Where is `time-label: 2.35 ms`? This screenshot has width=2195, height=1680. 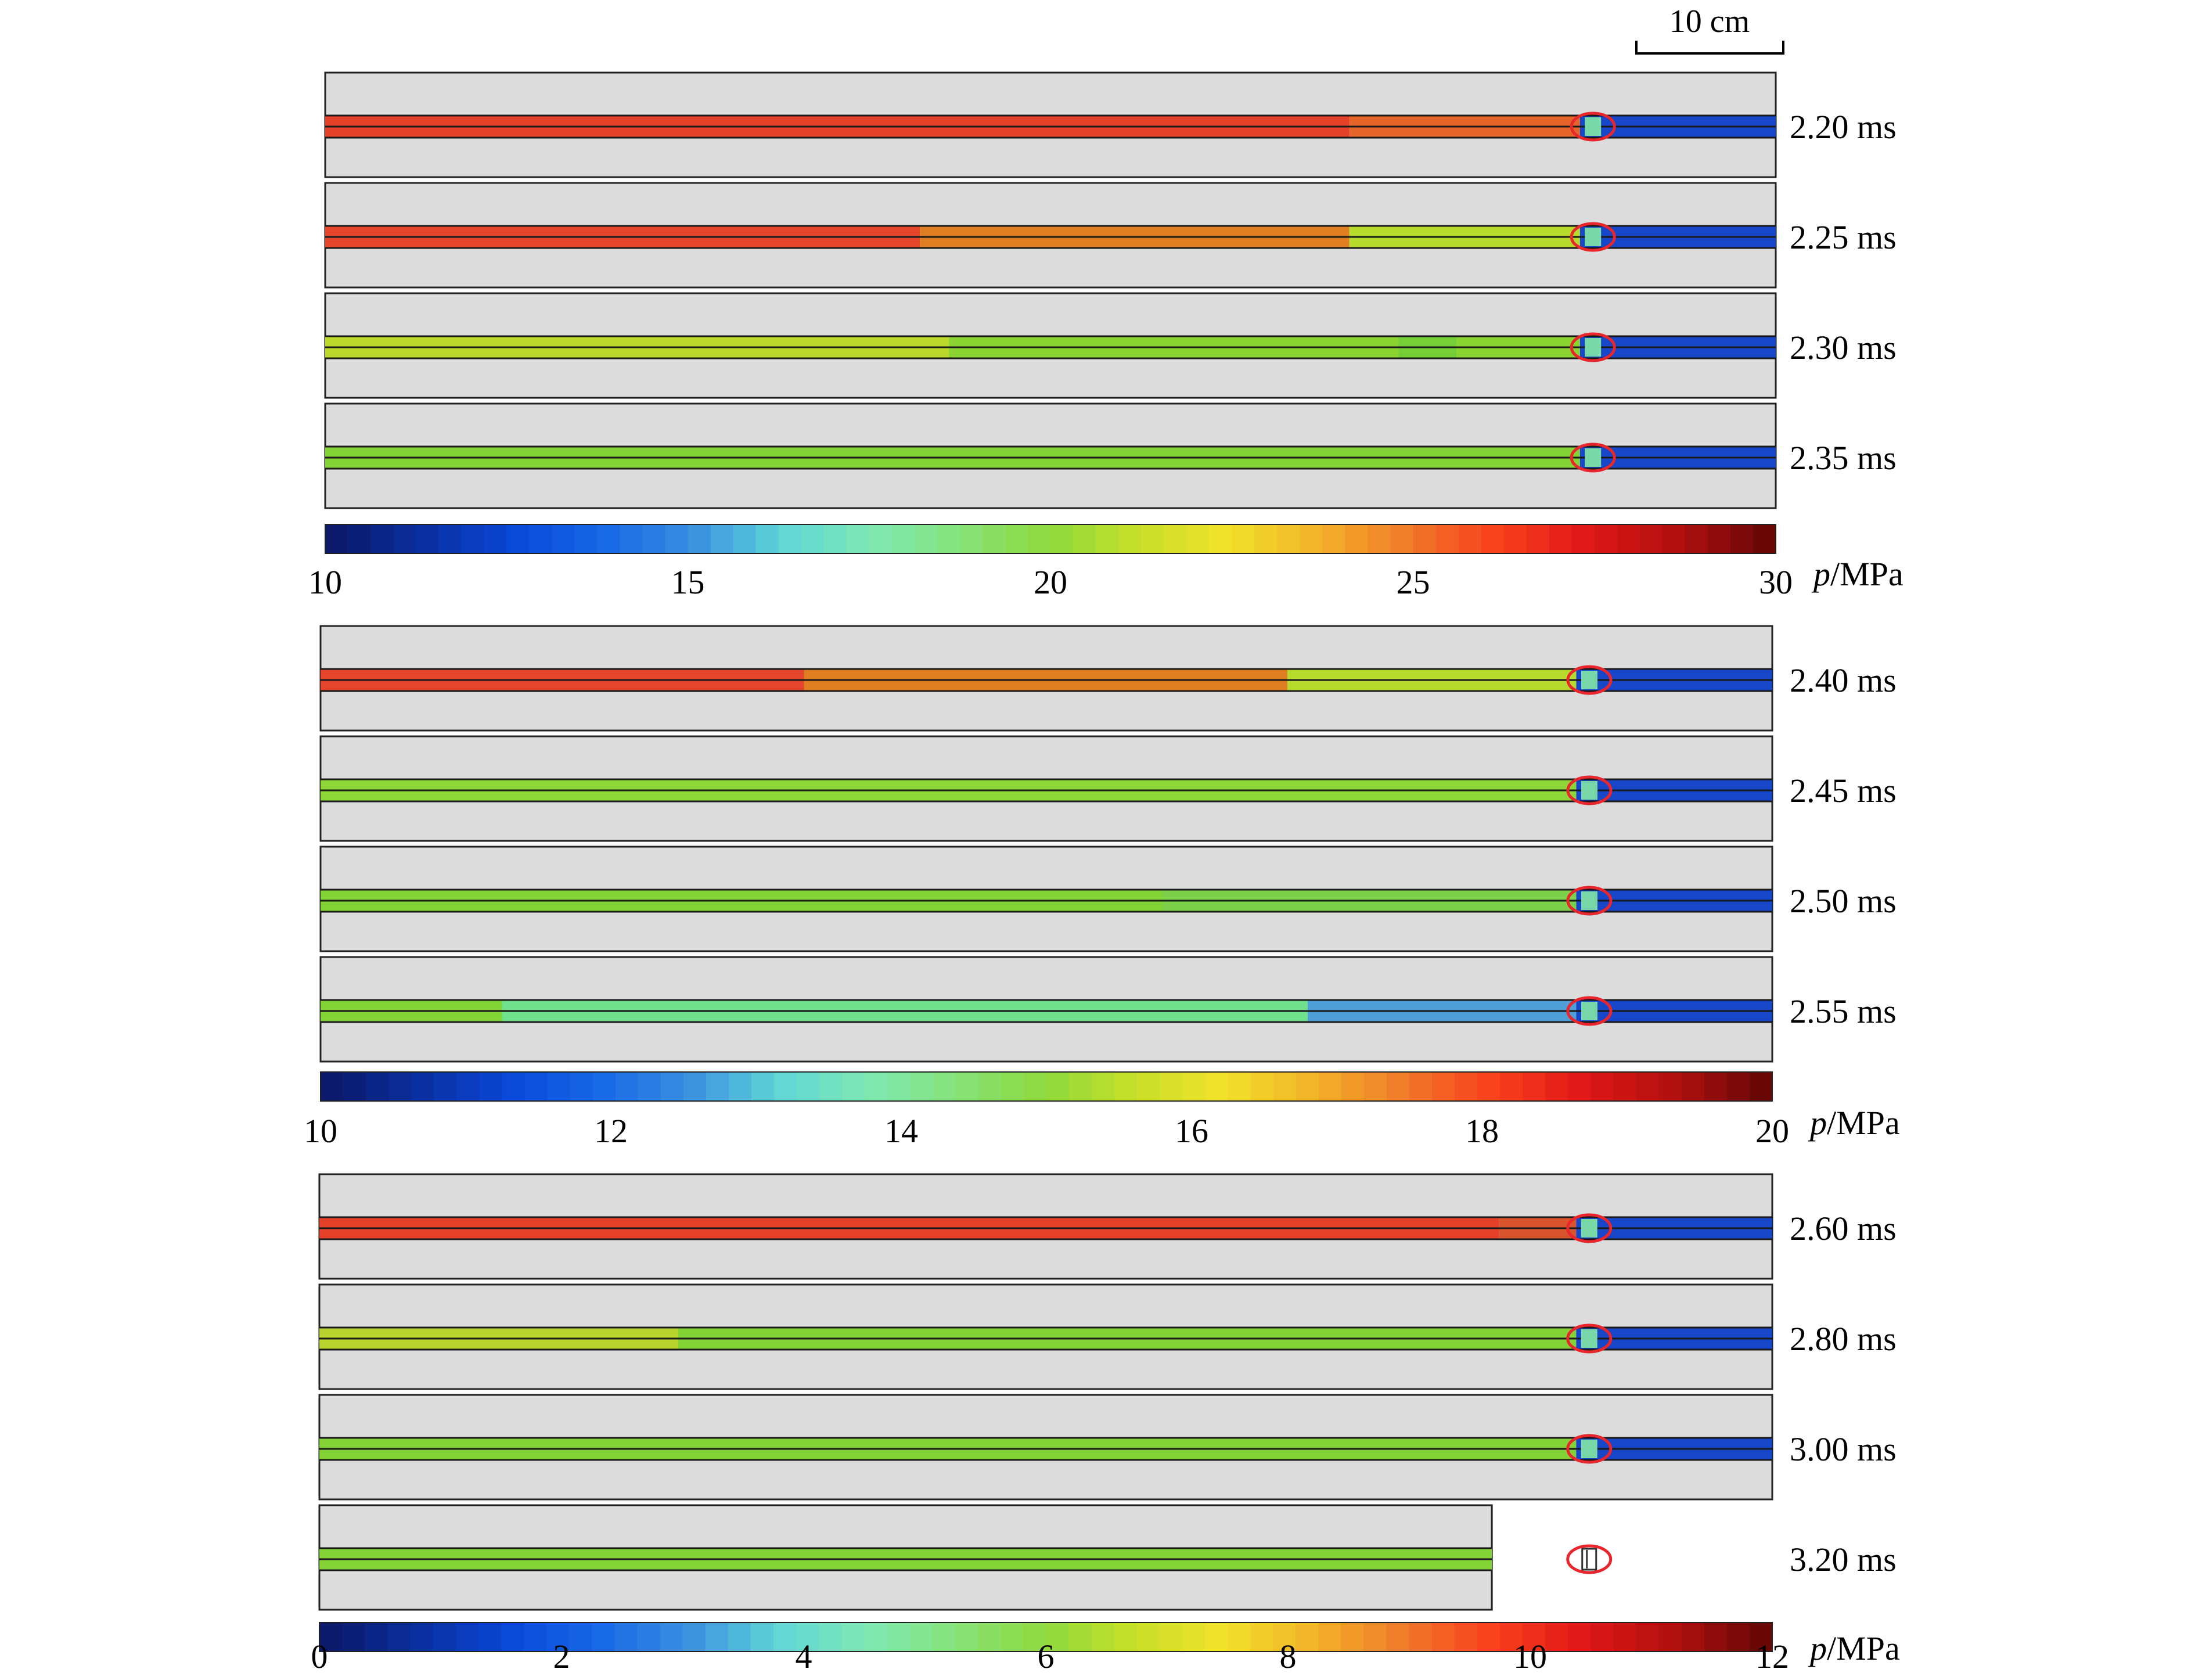 time-label: 2.35 ms is located at coordinates (1844, 458).